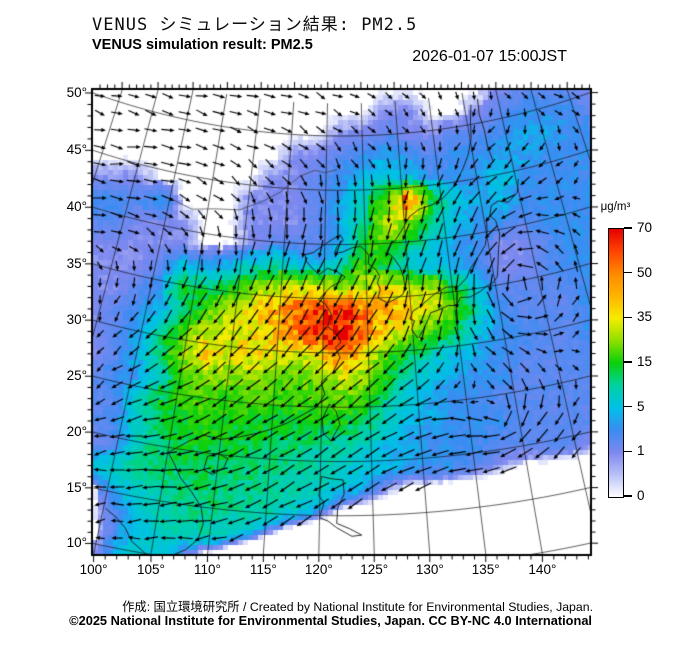 The height and width of the screenshot is (649, 700). I want to click on lat-axis-label: 45°, so click(76, 150).